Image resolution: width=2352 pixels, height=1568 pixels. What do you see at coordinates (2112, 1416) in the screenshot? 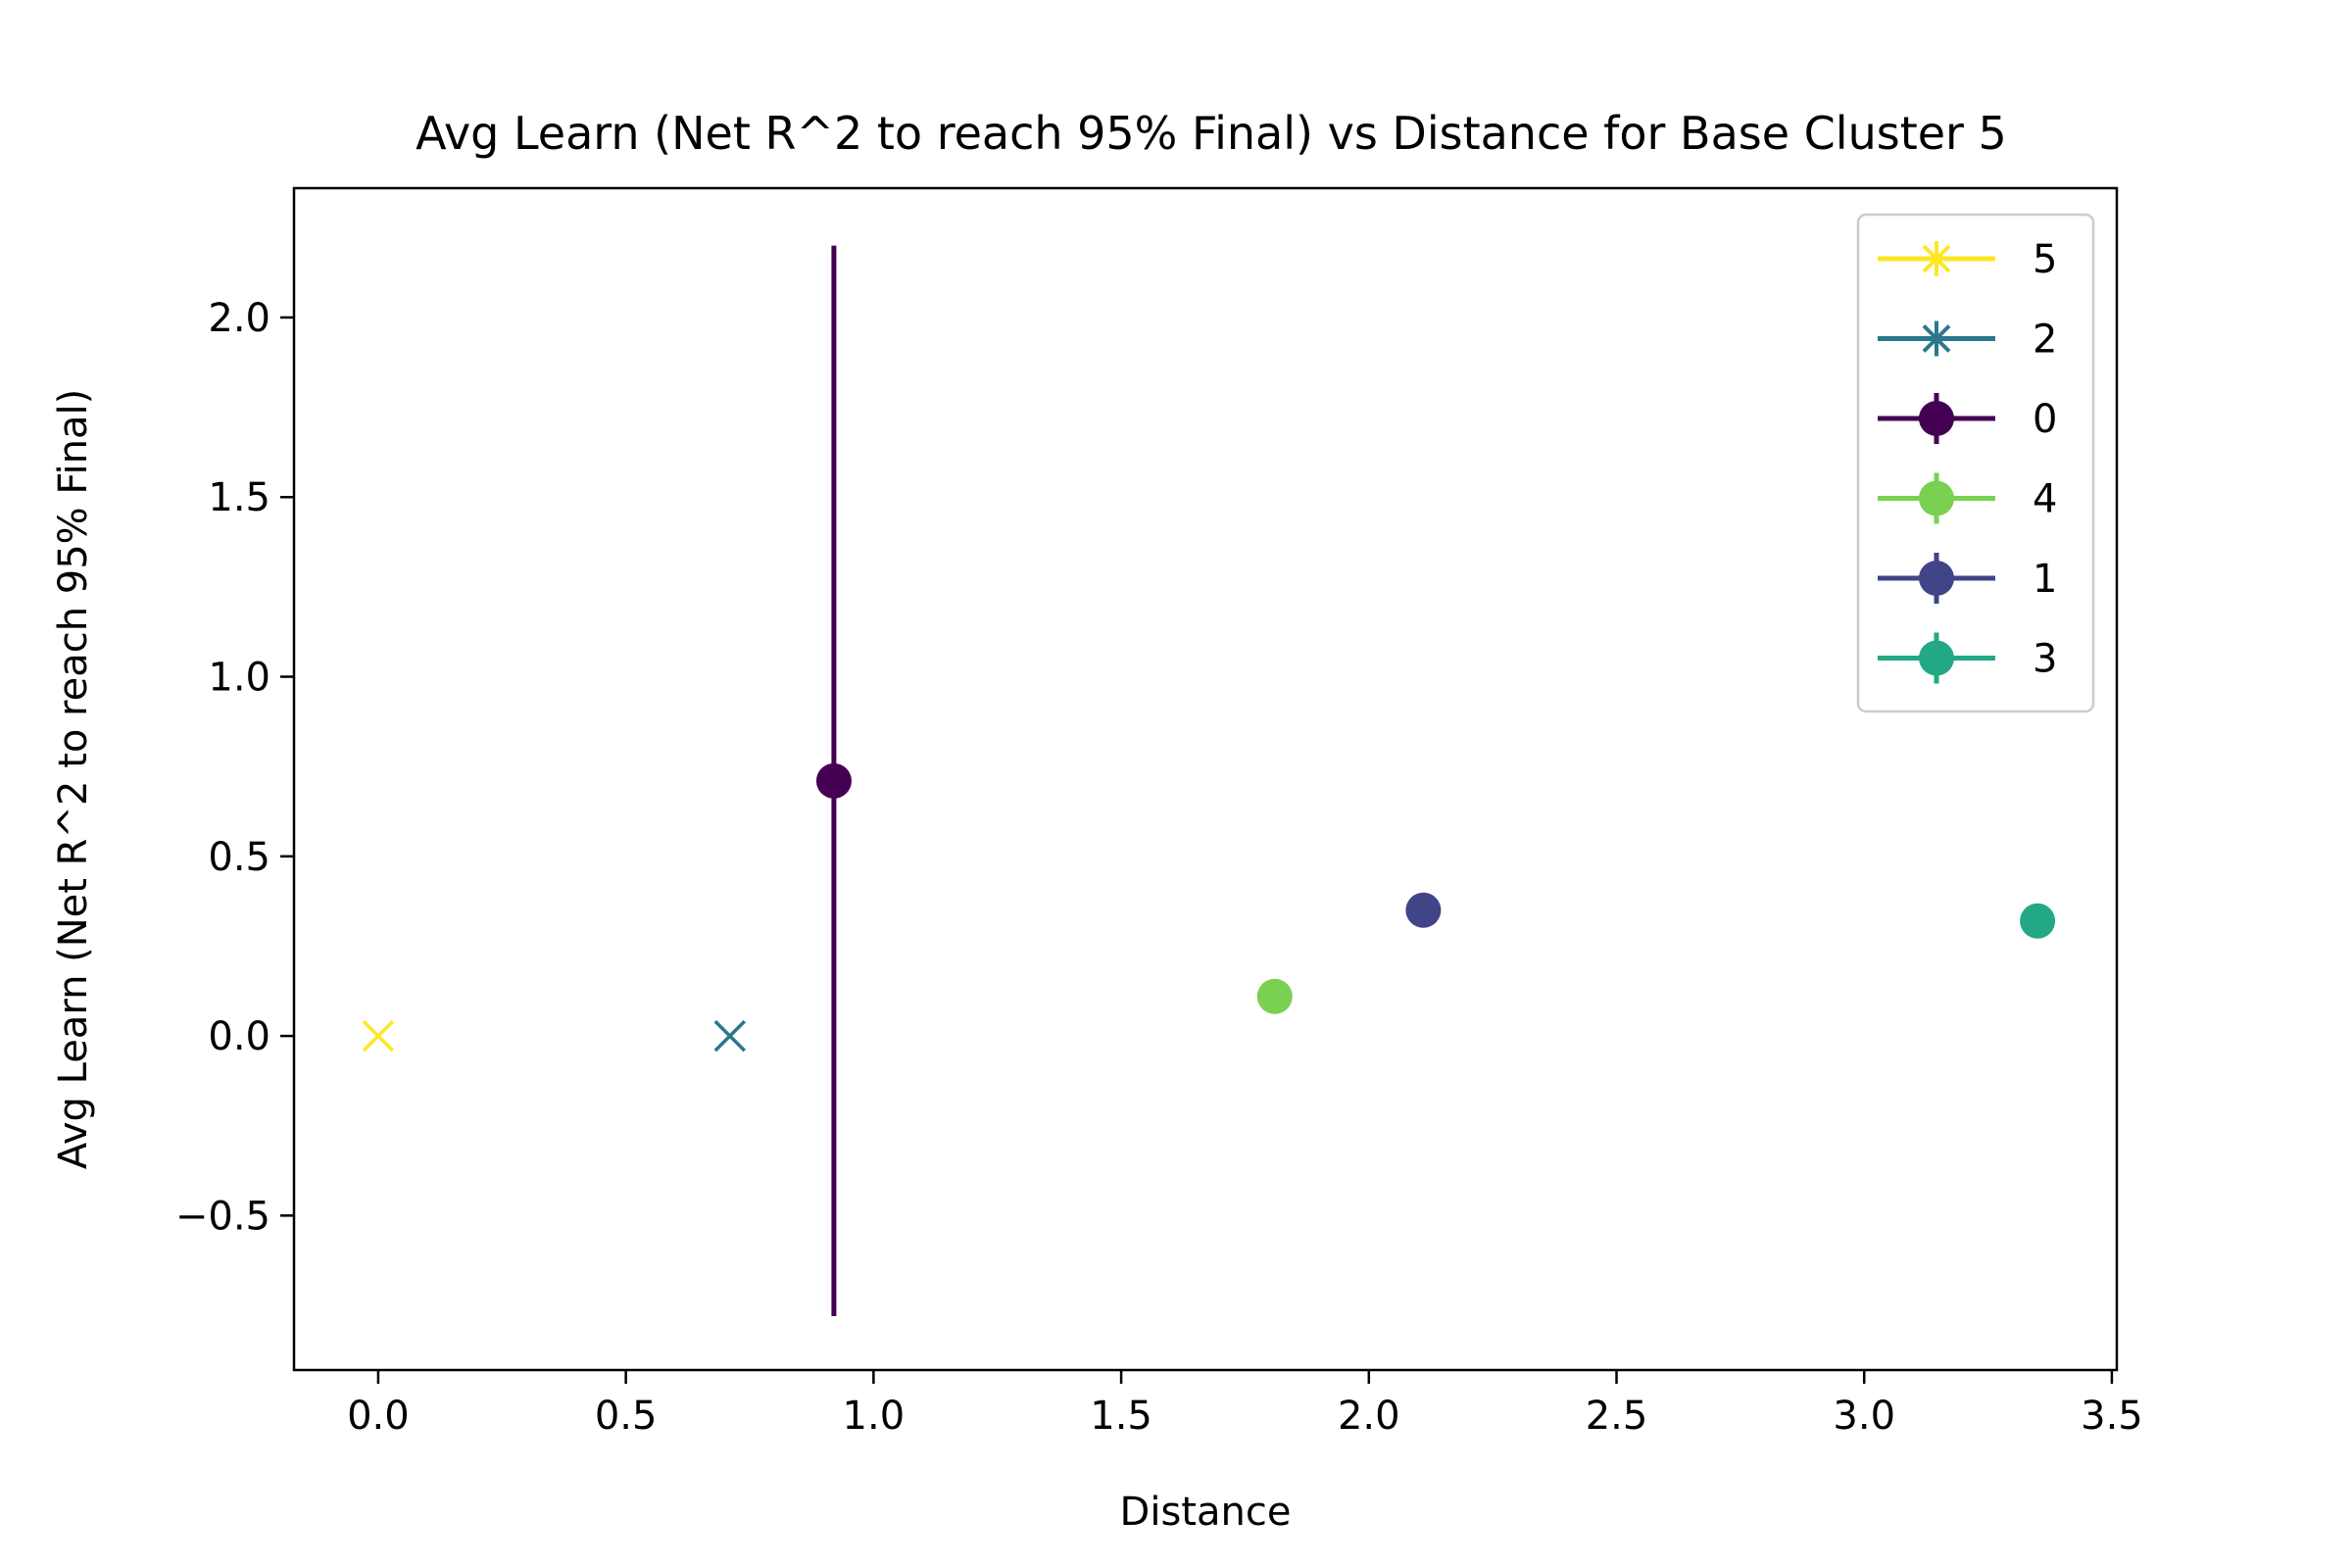
I see `x-tick-label: 3.5` at bounding box center [2112, 1416].